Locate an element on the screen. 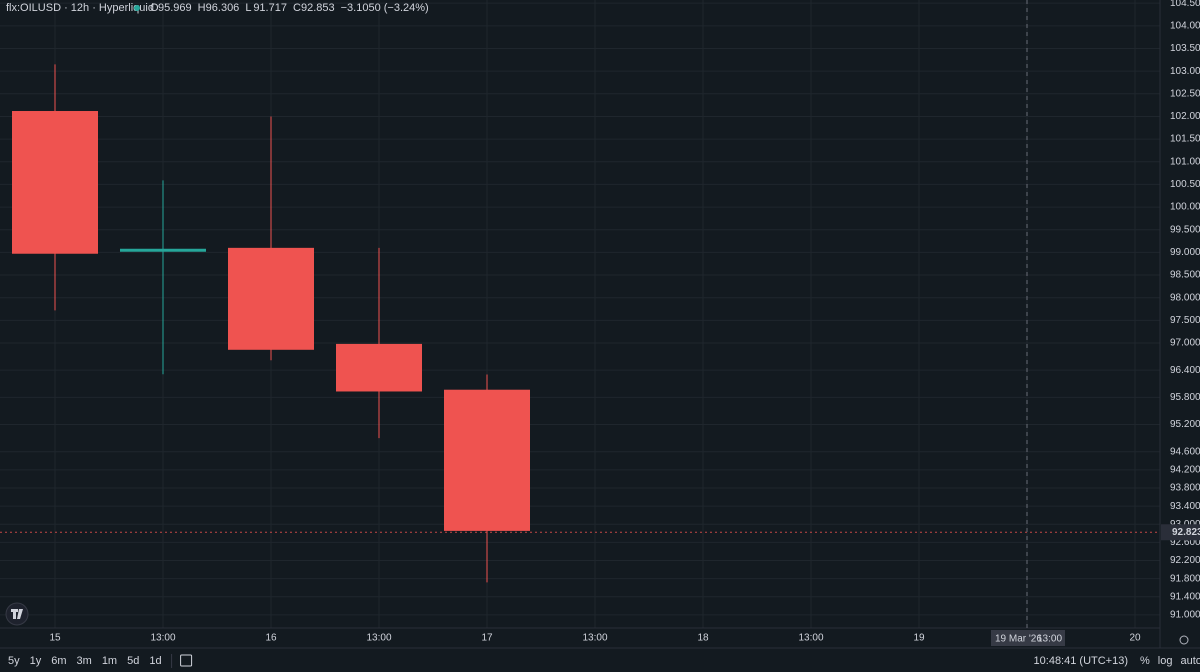  y-tick-label: 91.400 is located at coordinates (1185, 596).